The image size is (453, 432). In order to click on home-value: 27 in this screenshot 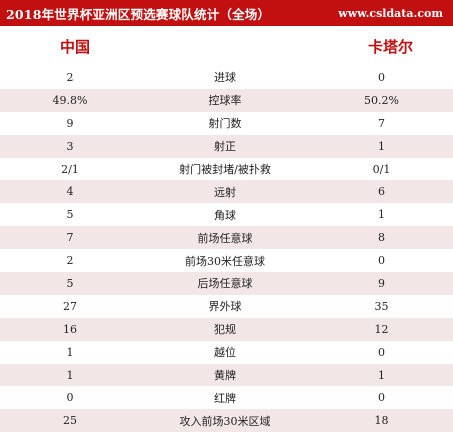, I will do `click(70, 306)`.